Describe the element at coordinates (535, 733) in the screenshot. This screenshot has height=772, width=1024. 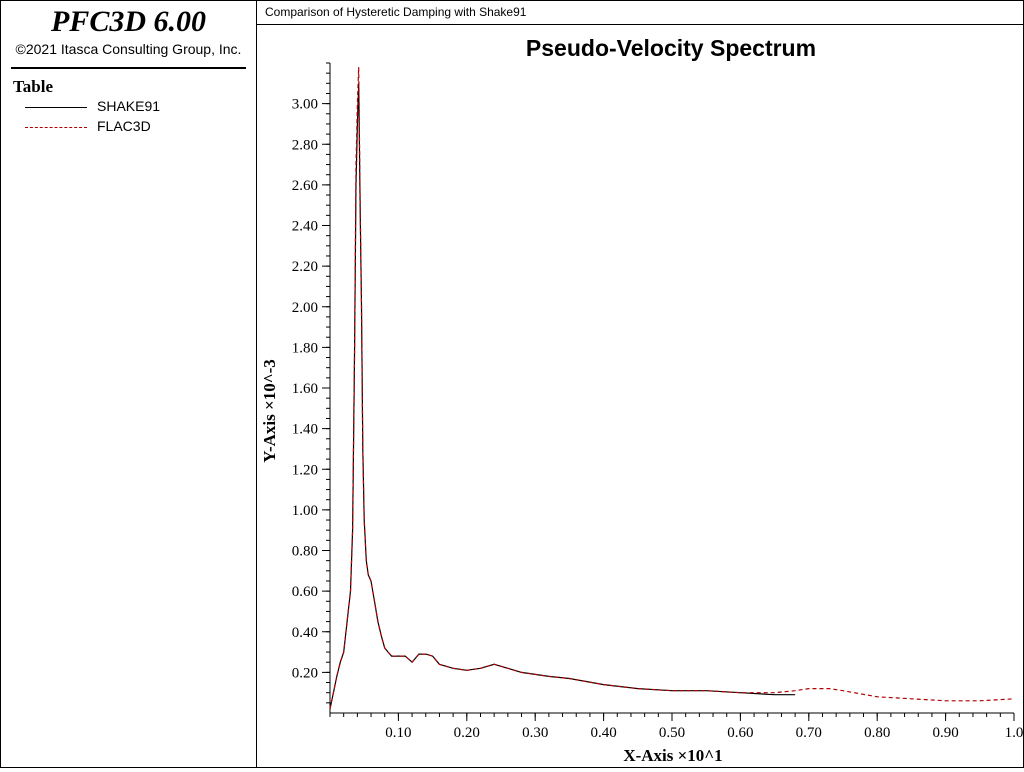
I see `x-tick-label: 0.30` at that location.